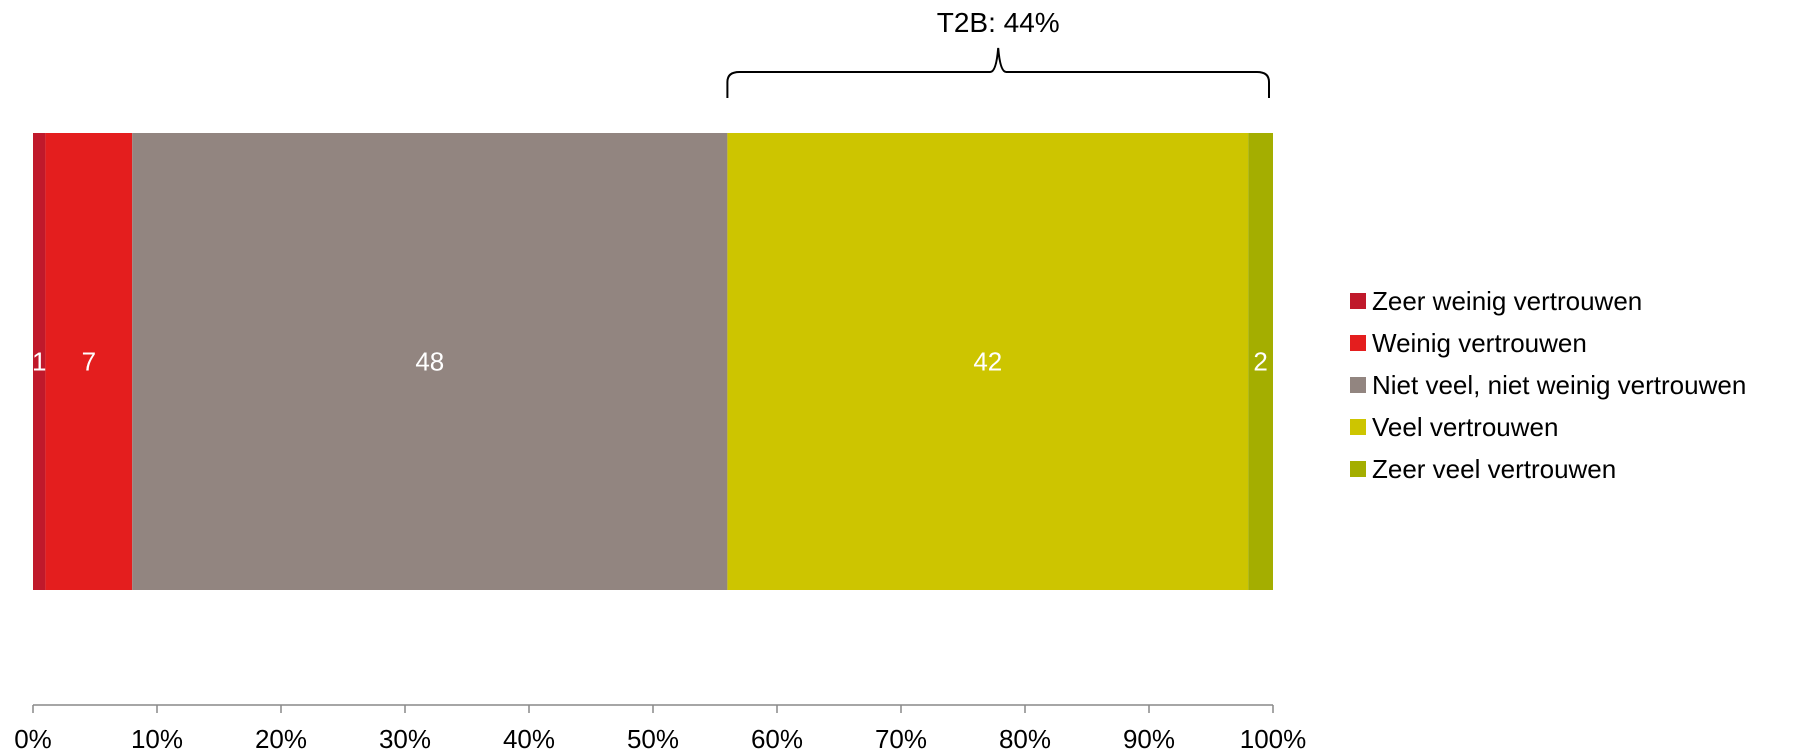 The image size is (1800, 754). What do you see at coordinates (777, 736) in the screenshot?
I see `x-tick-label: 60%` at bounding box center [777, 736].